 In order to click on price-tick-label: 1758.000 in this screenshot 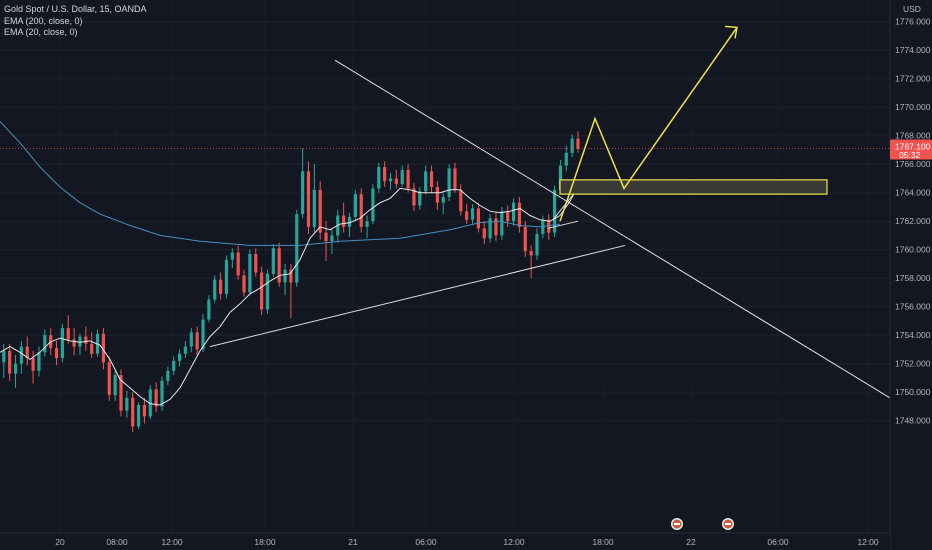, I will do `click(913, 278)`.